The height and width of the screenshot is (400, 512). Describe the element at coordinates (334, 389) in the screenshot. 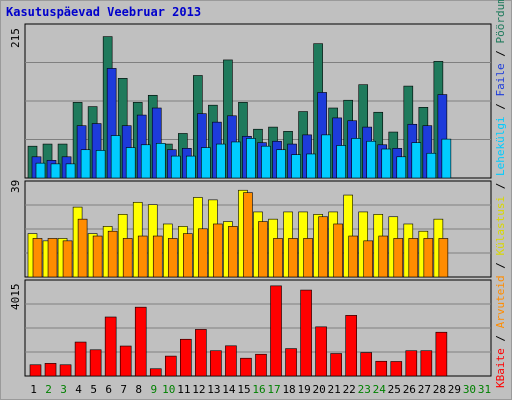

I see `x-axis-day-label: 21` at that location.